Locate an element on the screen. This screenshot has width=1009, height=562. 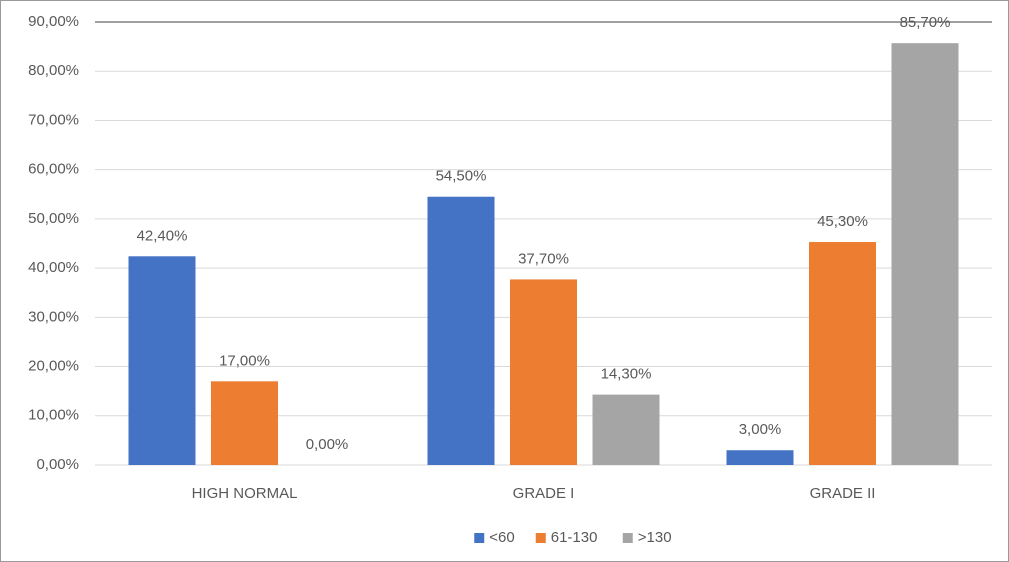
y-tick-label: 90,00% is located at coordinates (53, 21).